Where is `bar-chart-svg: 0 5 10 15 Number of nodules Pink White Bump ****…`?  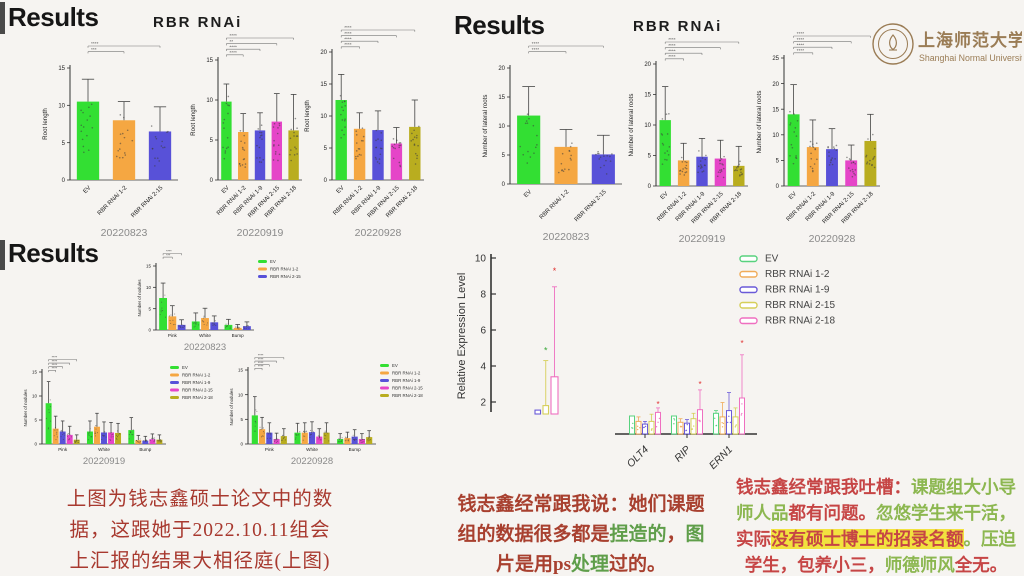
bar-chart-svg: 0 5 10 15 Number of nodules Pink White Bump ****… is located at coordinates (326, 410).